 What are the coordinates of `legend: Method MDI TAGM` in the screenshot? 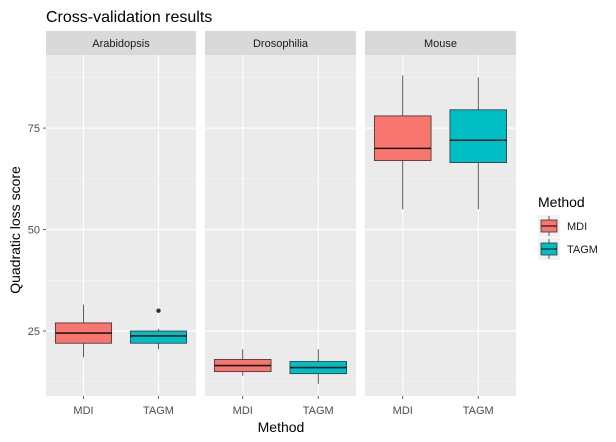 It's located at (568, 227).